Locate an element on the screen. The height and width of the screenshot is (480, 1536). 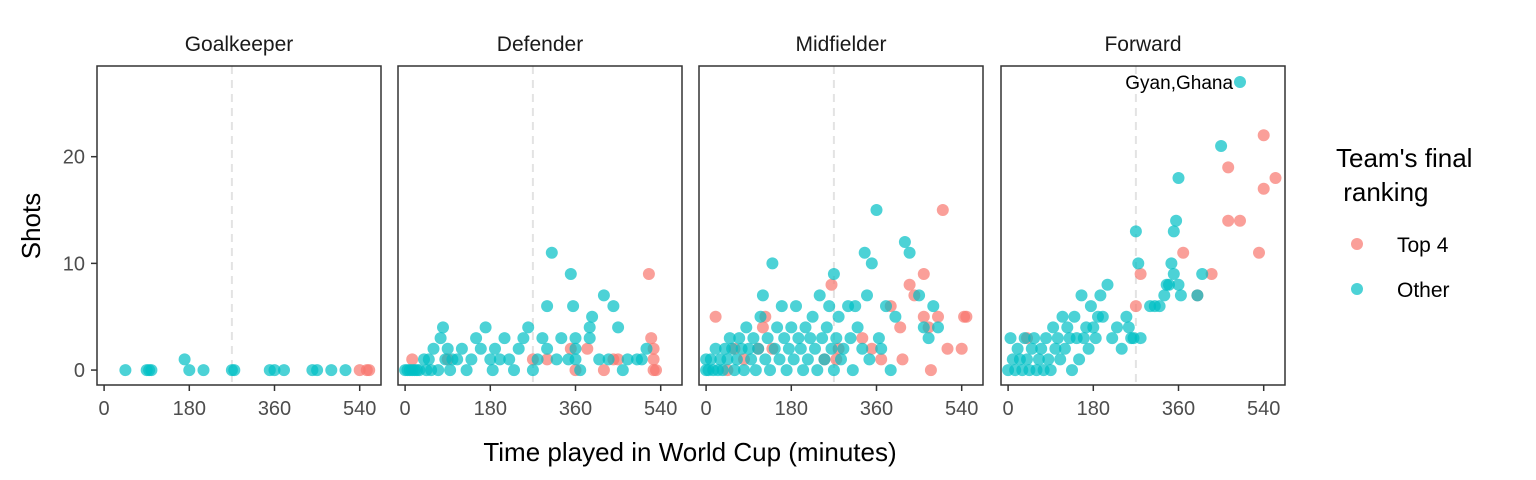
panel-border is located at coordinates (239, 225).